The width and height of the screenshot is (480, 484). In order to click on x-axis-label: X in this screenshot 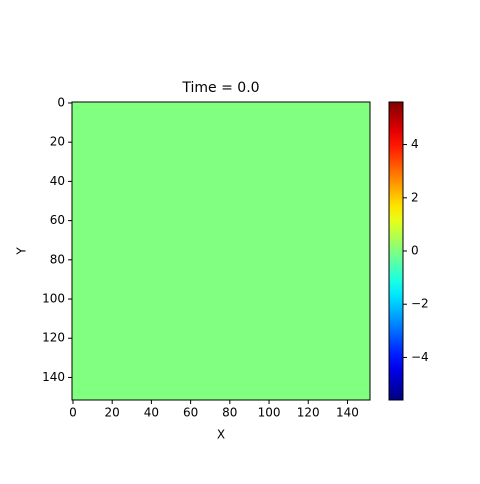, I will do `click(221, 435)`.